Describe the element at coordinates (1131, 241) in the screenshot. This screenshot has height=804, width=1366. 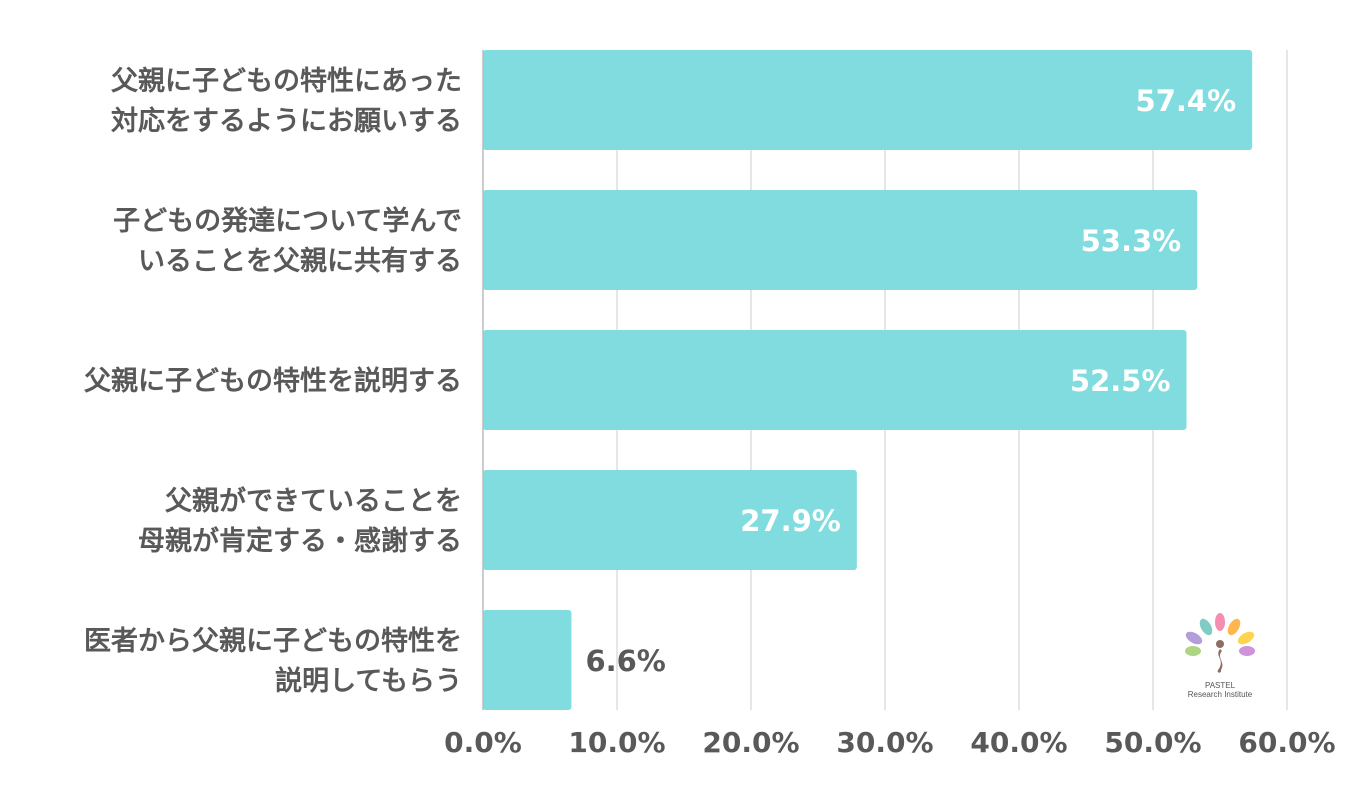
I see `data-label: 53.3%` at that location.